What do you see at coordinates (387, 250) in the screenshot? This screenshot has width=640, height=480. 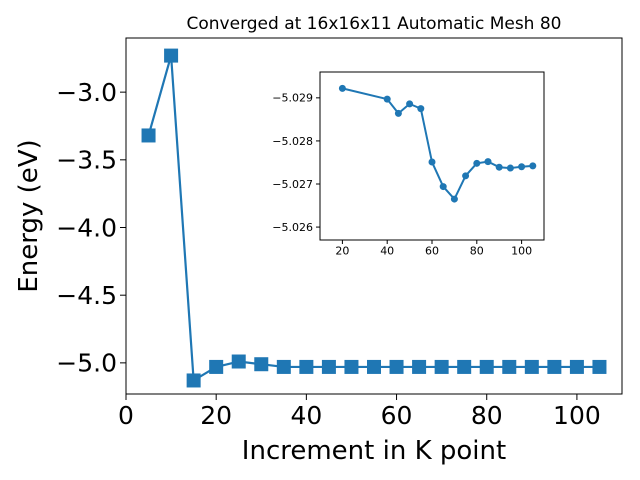 I see `inset-x-tick-label: 40` at bounding box center [387, 250].